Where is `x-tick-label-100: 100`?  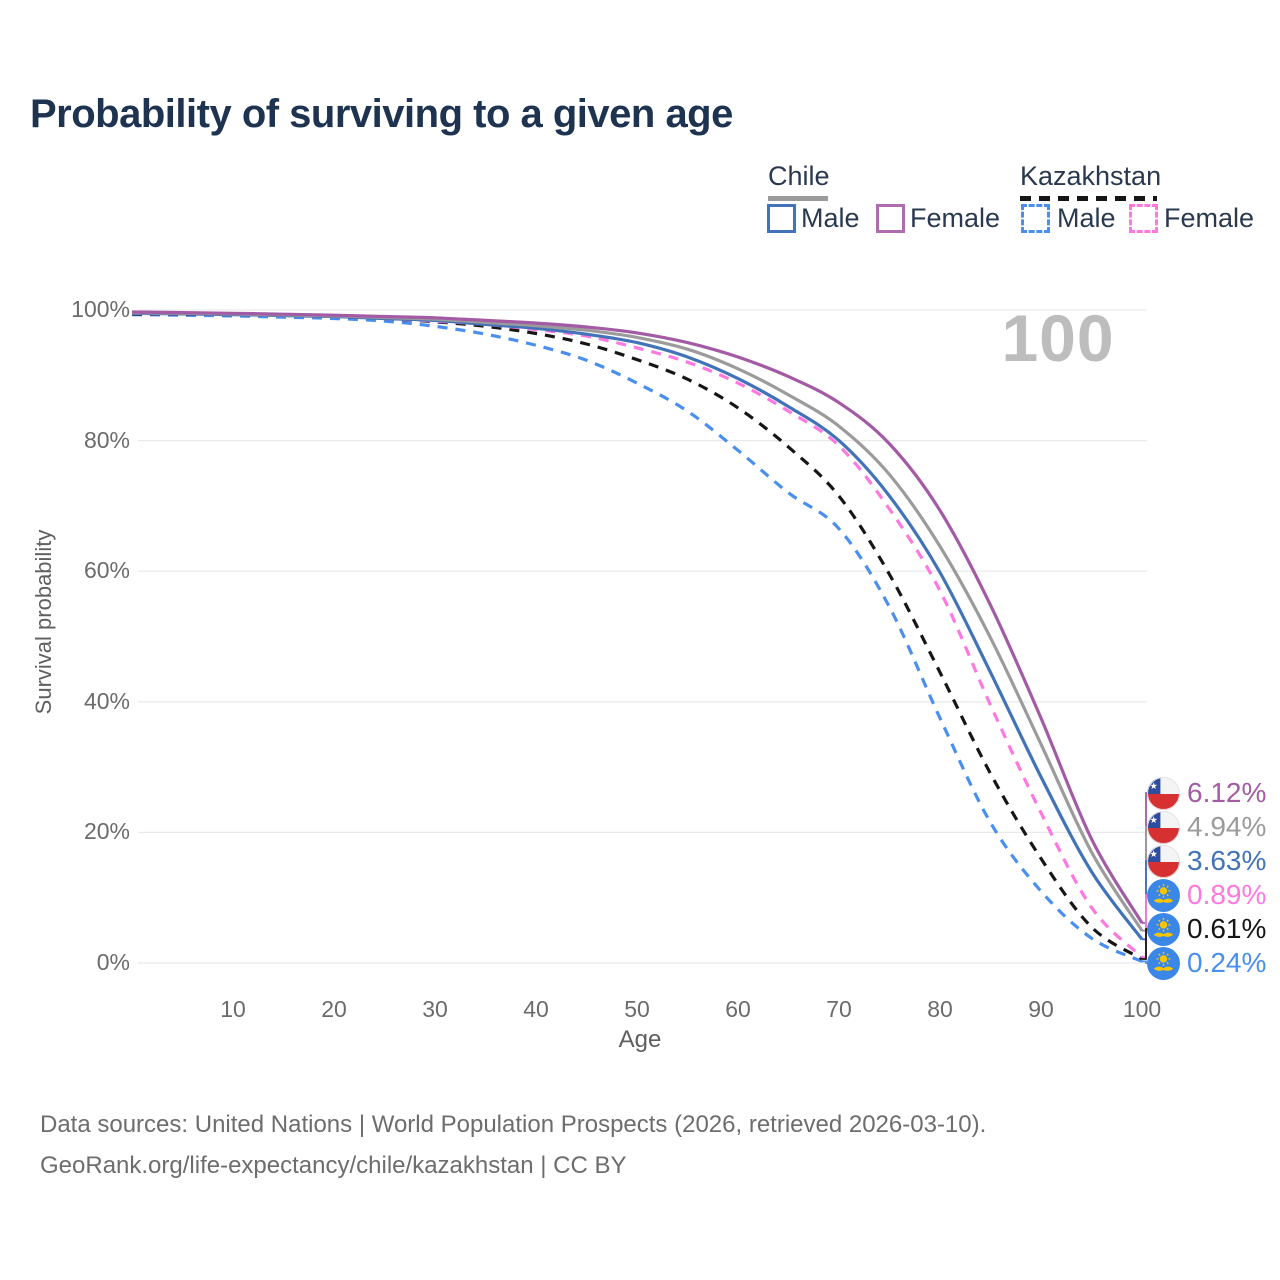 x-tick-label-100: 100 is located at coordinates (1142, 1009).